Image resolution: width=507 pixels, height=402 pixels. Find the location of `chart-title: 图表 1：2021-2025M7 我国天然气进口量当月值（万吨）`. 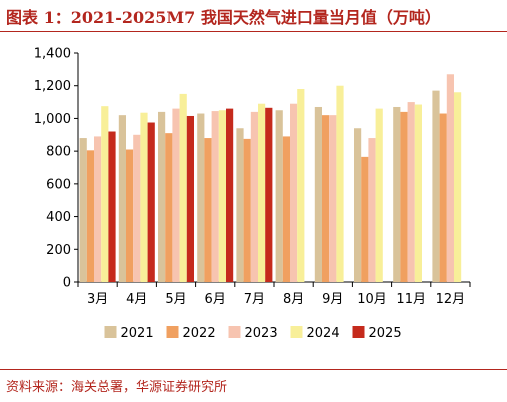

chart-title: 图表 1：2021-2025M7 我国天然气进口量当月值（万吨） is located at coordinates (223, 17).